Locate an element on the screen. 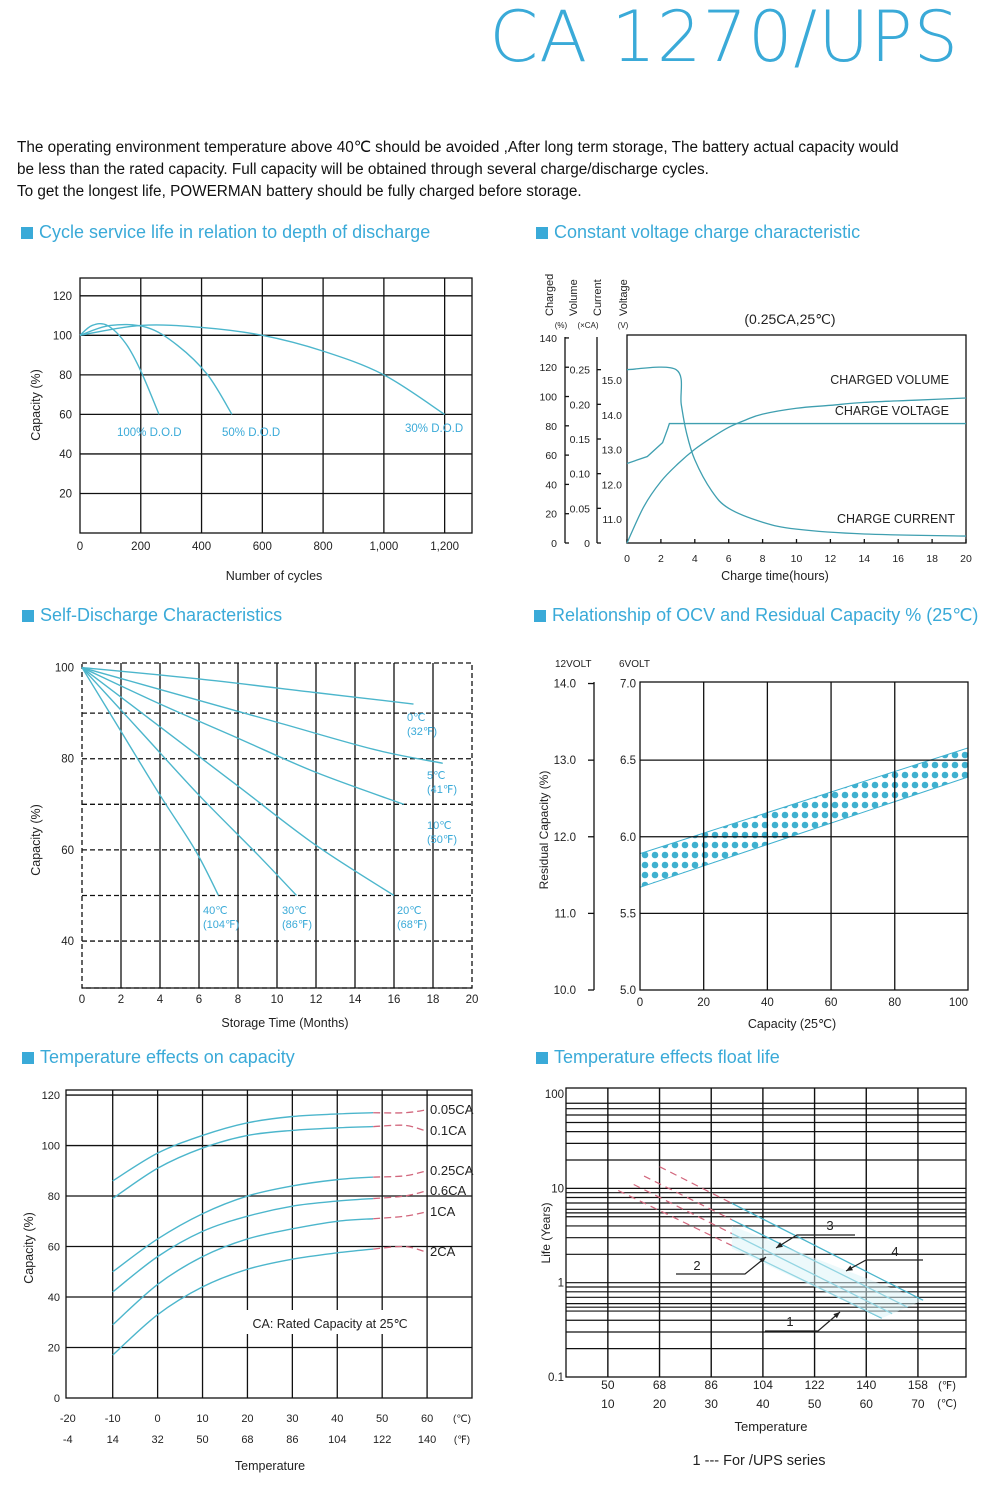 Image resolution: width=989 pixels, height=1485 pixels. series-label: 10℃ is located at coordinates (439, 826).